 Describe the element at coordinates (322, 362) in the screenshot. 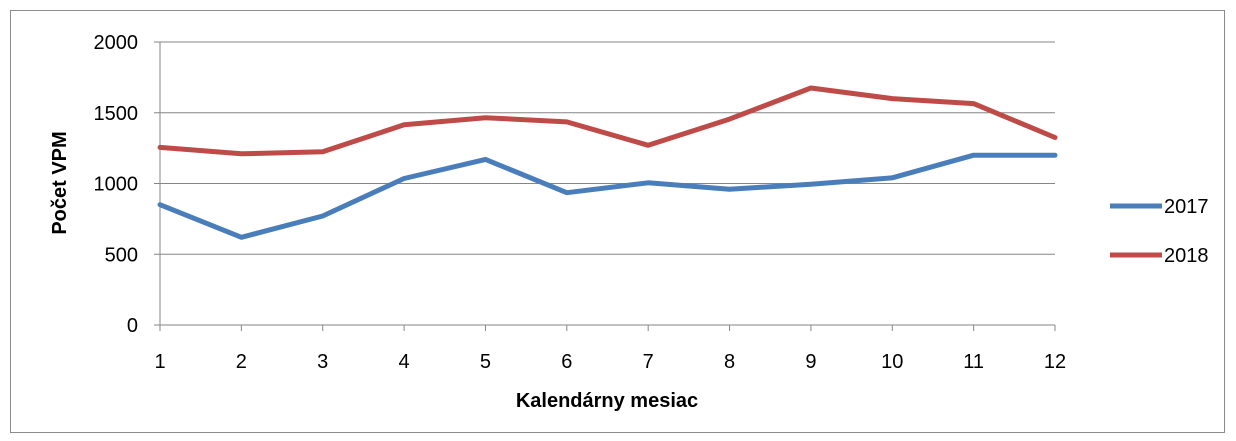

I see `x-tick-label: 3` at that location.